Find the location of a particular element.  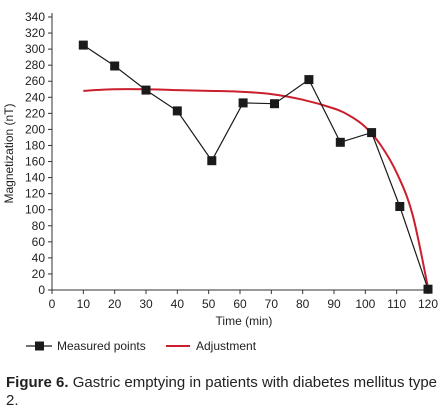

y-tick-label: 0 is located at coordinates (41, 290).